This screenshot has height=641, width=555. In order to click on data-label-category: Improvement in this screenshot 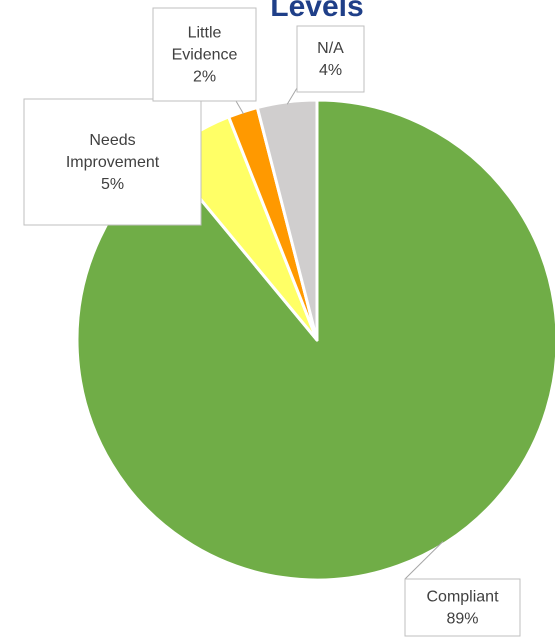, I will do `click(113, 162)`.